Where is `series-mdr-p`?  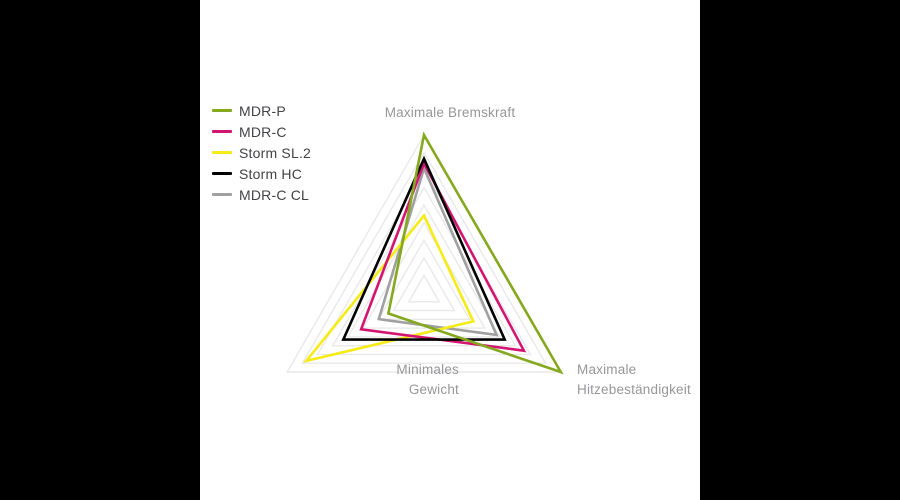
series-mdr-p is located at coordinates (475, 253).